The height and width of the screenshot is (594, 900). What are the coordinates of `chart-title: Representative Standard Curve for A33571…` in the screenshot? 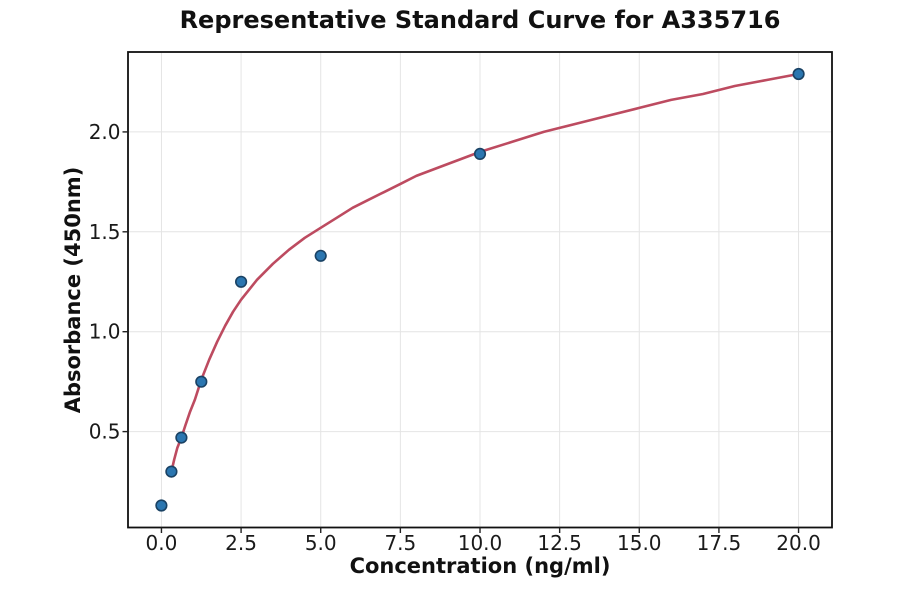 It's located at (480, 20).